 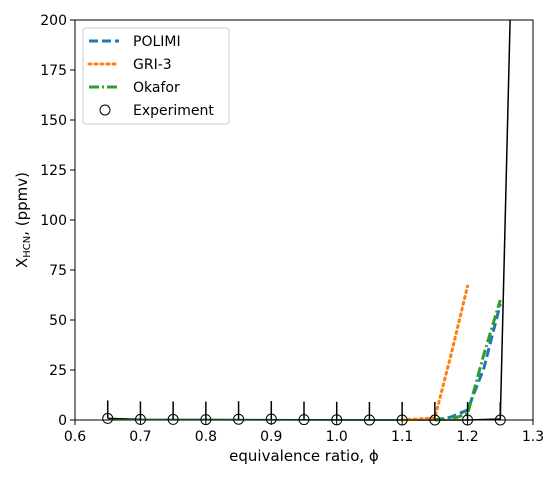 I want to click on y-axis-label-suffix: , (ppmv), so click(x=22, y=204).